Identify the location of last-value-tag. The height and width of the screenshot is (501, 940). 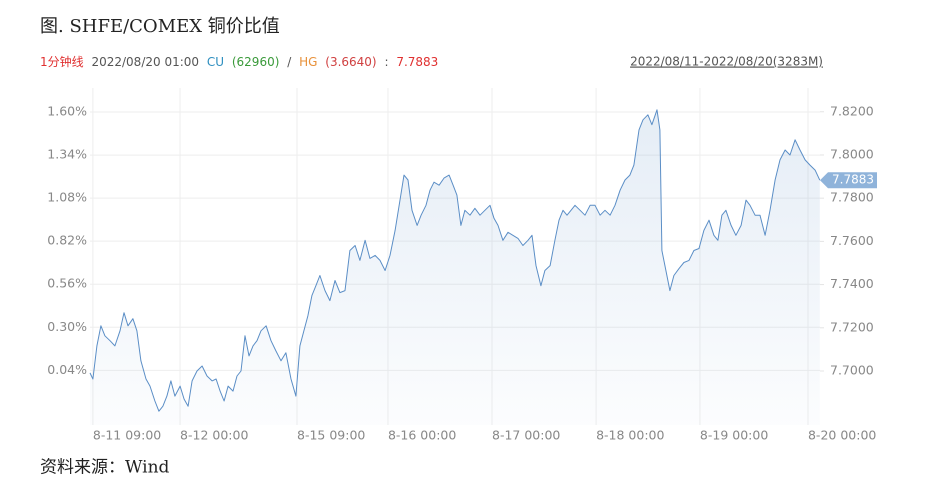
(848, 180).